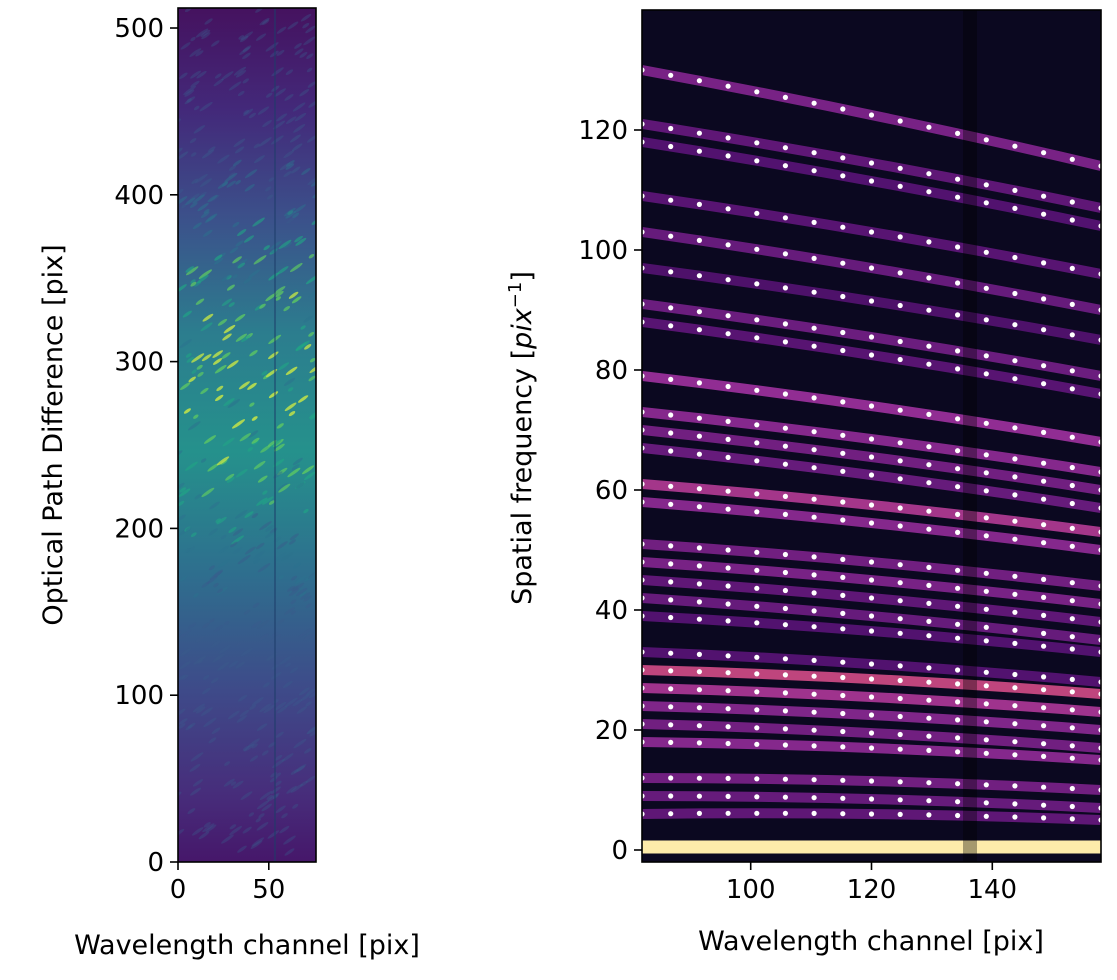 This screenshot has width=1117, height=980. I want to click on right-y-axis-label-prefix: Spatial frequency [, so click(522, 477).